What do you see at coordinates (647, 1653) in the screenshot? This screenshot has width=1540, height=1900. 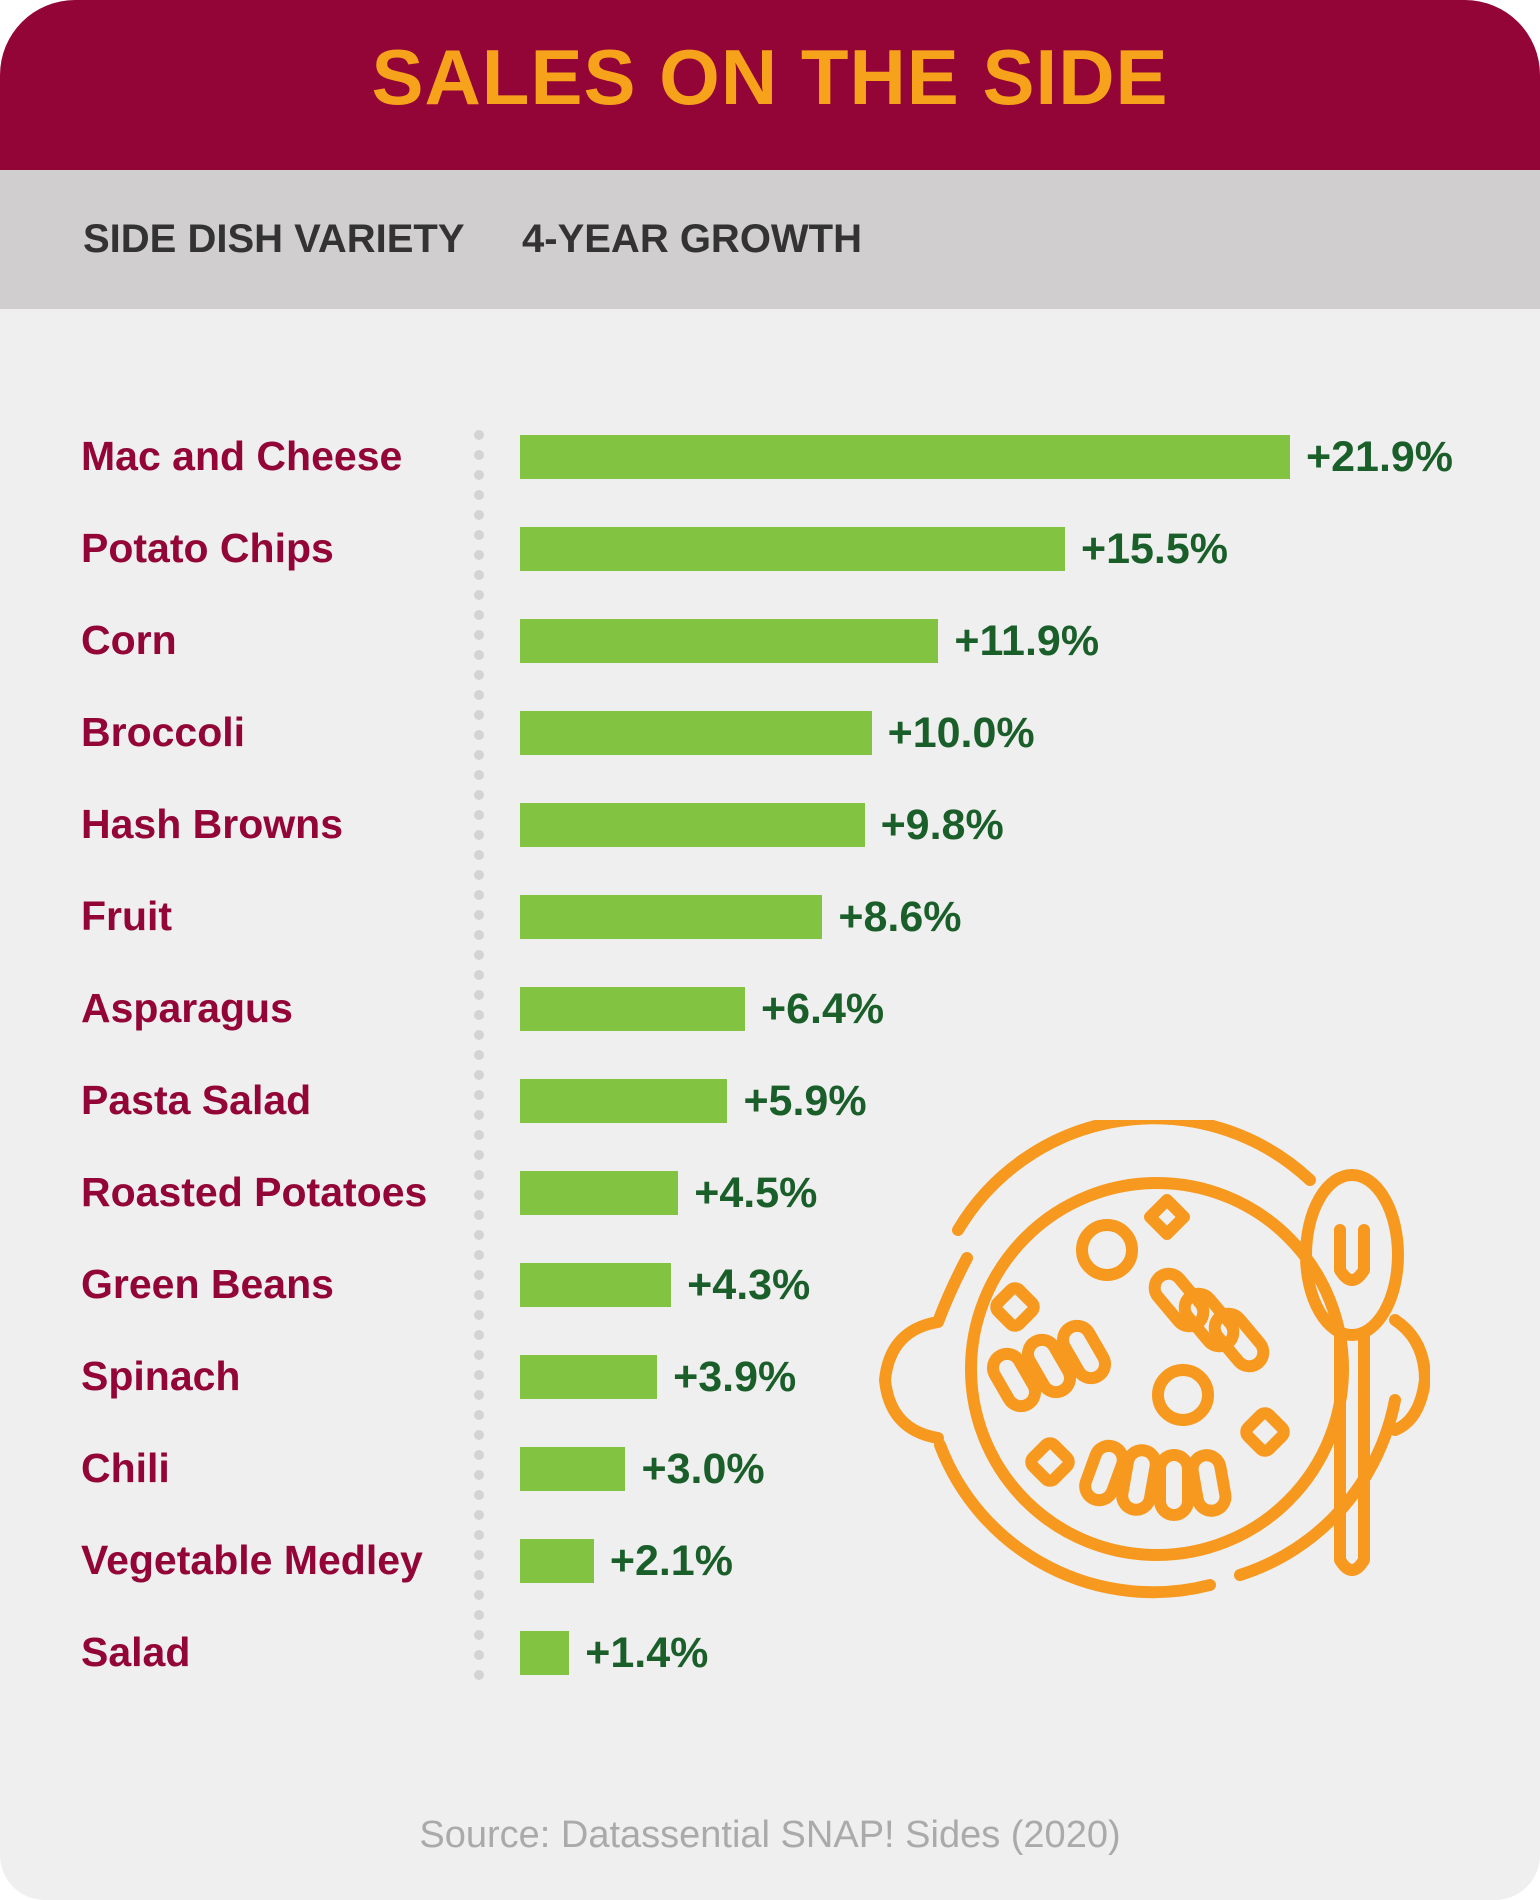 I see `value-label: +1.4%` at bounding box center [647, 1653].